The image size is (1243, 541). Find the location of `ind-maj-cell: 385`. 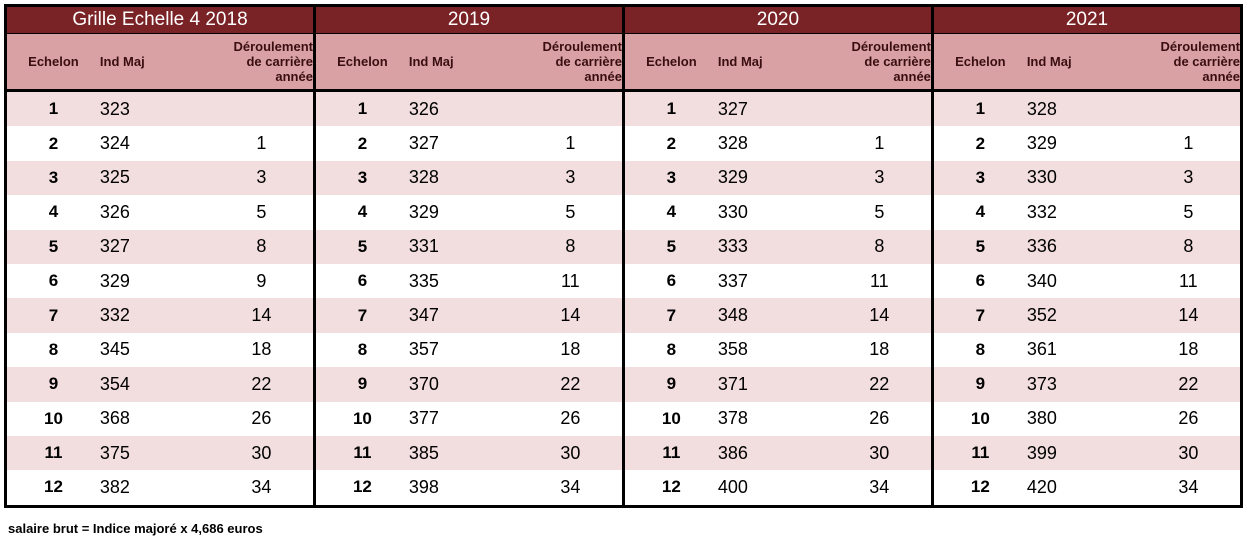

ind-maj-cell: 385 is located at coordinates (463, 453).